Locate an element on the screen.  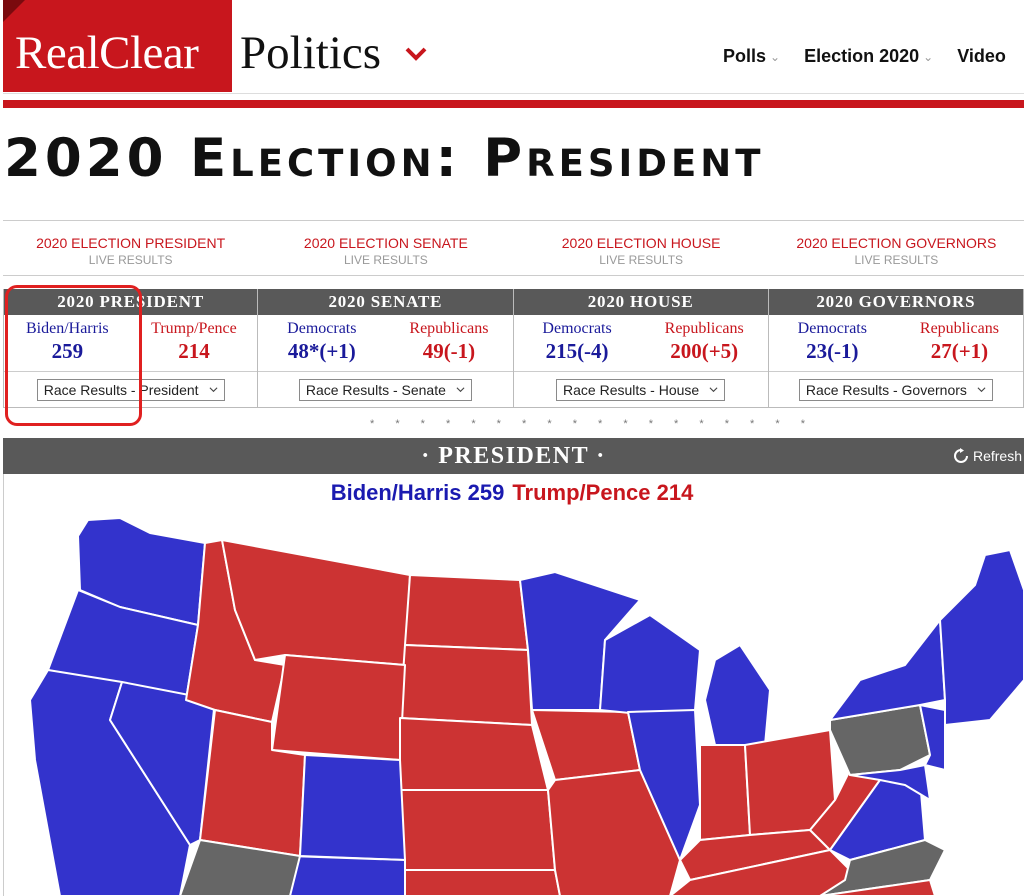
results-body: Democrats 215(-4) Republicans 200(+5) is located at coordinates (640, 343).